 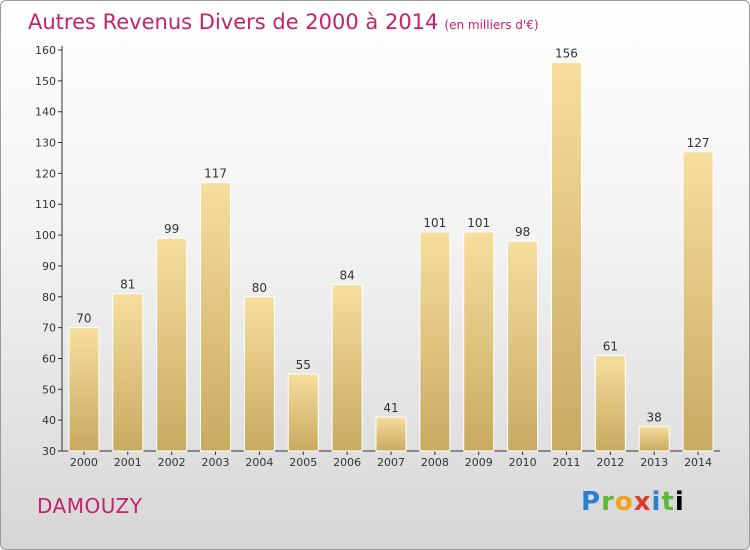 What do you see at coordinates (259, 288) in the screenshot?
I see `data-label: 80` at bounding box center [259, 288].